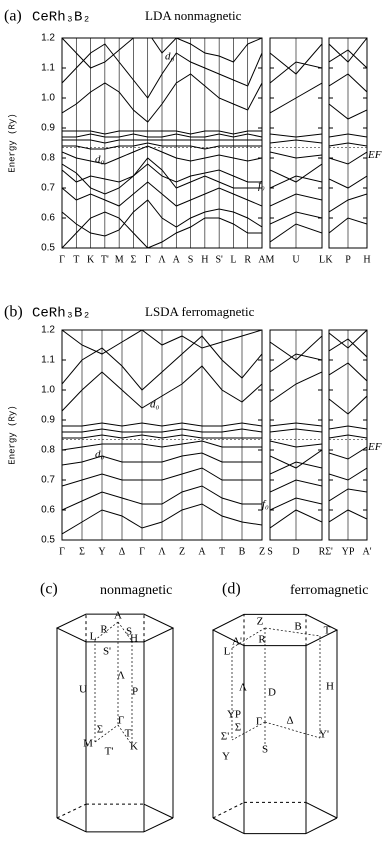 This screenshot has height=849, width=382. Describe the element at coordinates (237, 642) in the screenshot. I see `k-point-label: A'` at that location.